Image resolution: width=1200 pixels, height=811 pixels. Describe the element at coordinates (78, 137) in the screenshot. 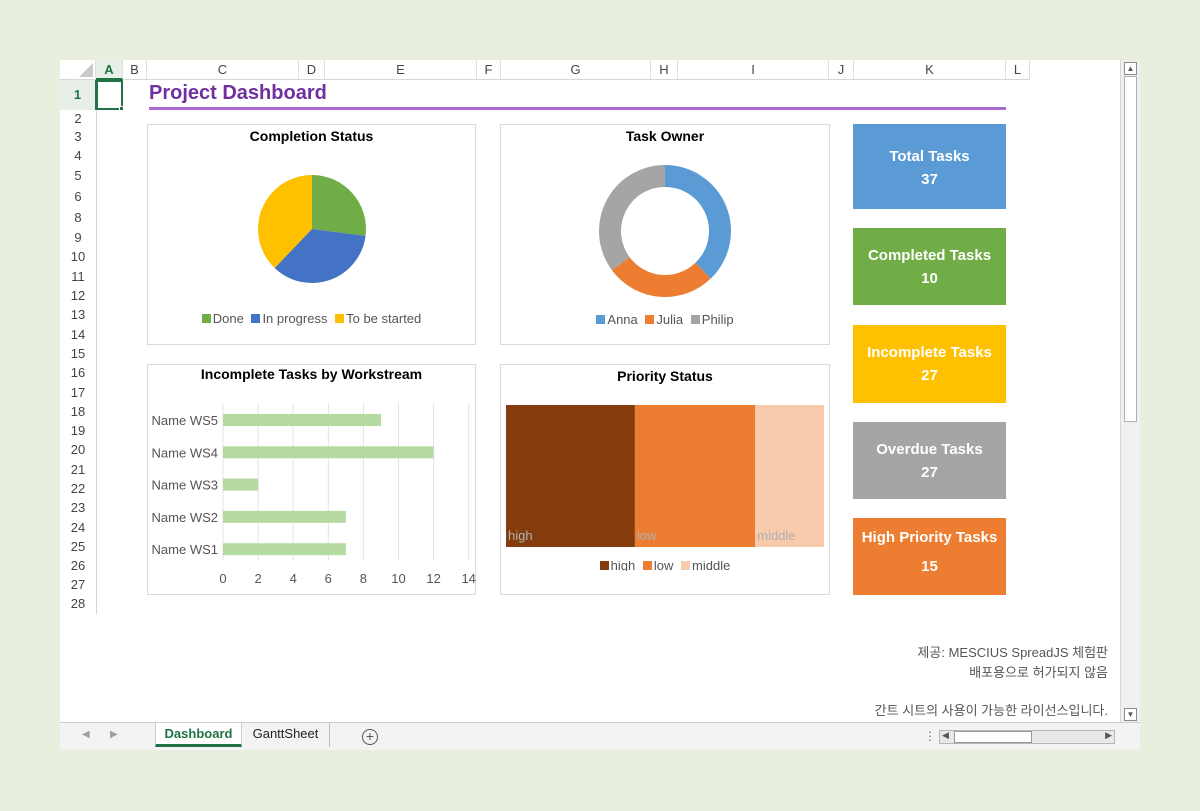

I see `row-header: 3` at that location.